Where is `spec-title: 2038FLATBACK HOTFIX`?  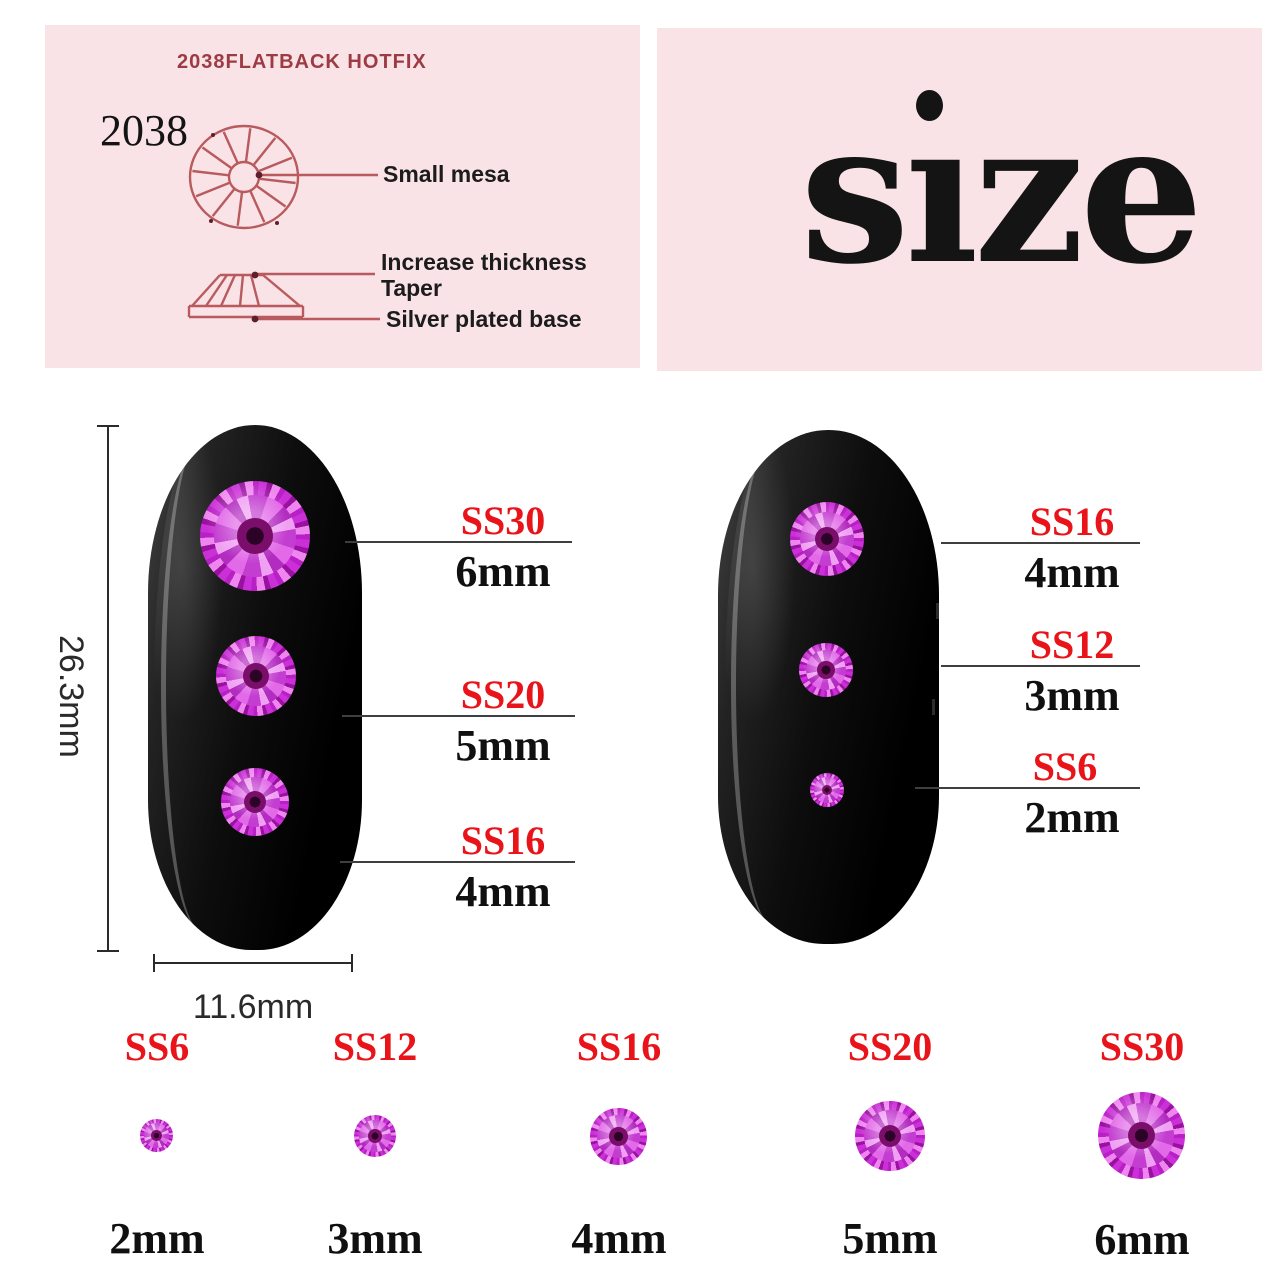
spec-title: 2038FLATBACK HOTFIX is located at coordinates (302, 62).